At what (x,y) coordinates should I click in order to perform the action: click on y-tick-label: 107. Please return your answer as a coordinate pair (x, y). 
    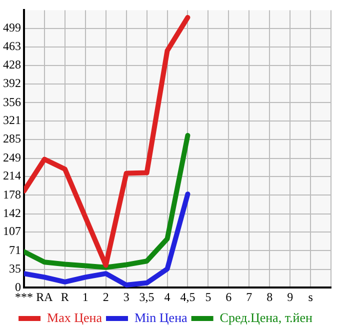
    Looking at the image, I should click on (12, 231).